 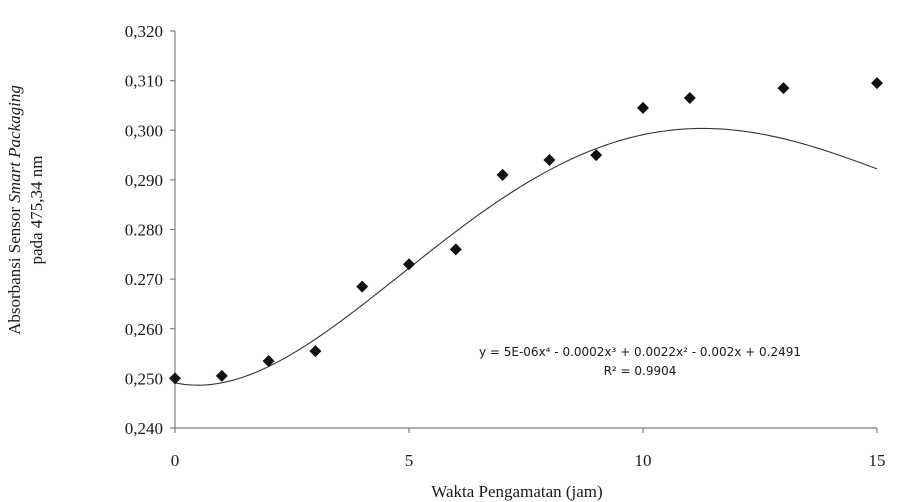 What do you see at coordinates (144, 329) in the screenshot?
I see `y-tick-label: 0,260` at bounding box center [144, 329].